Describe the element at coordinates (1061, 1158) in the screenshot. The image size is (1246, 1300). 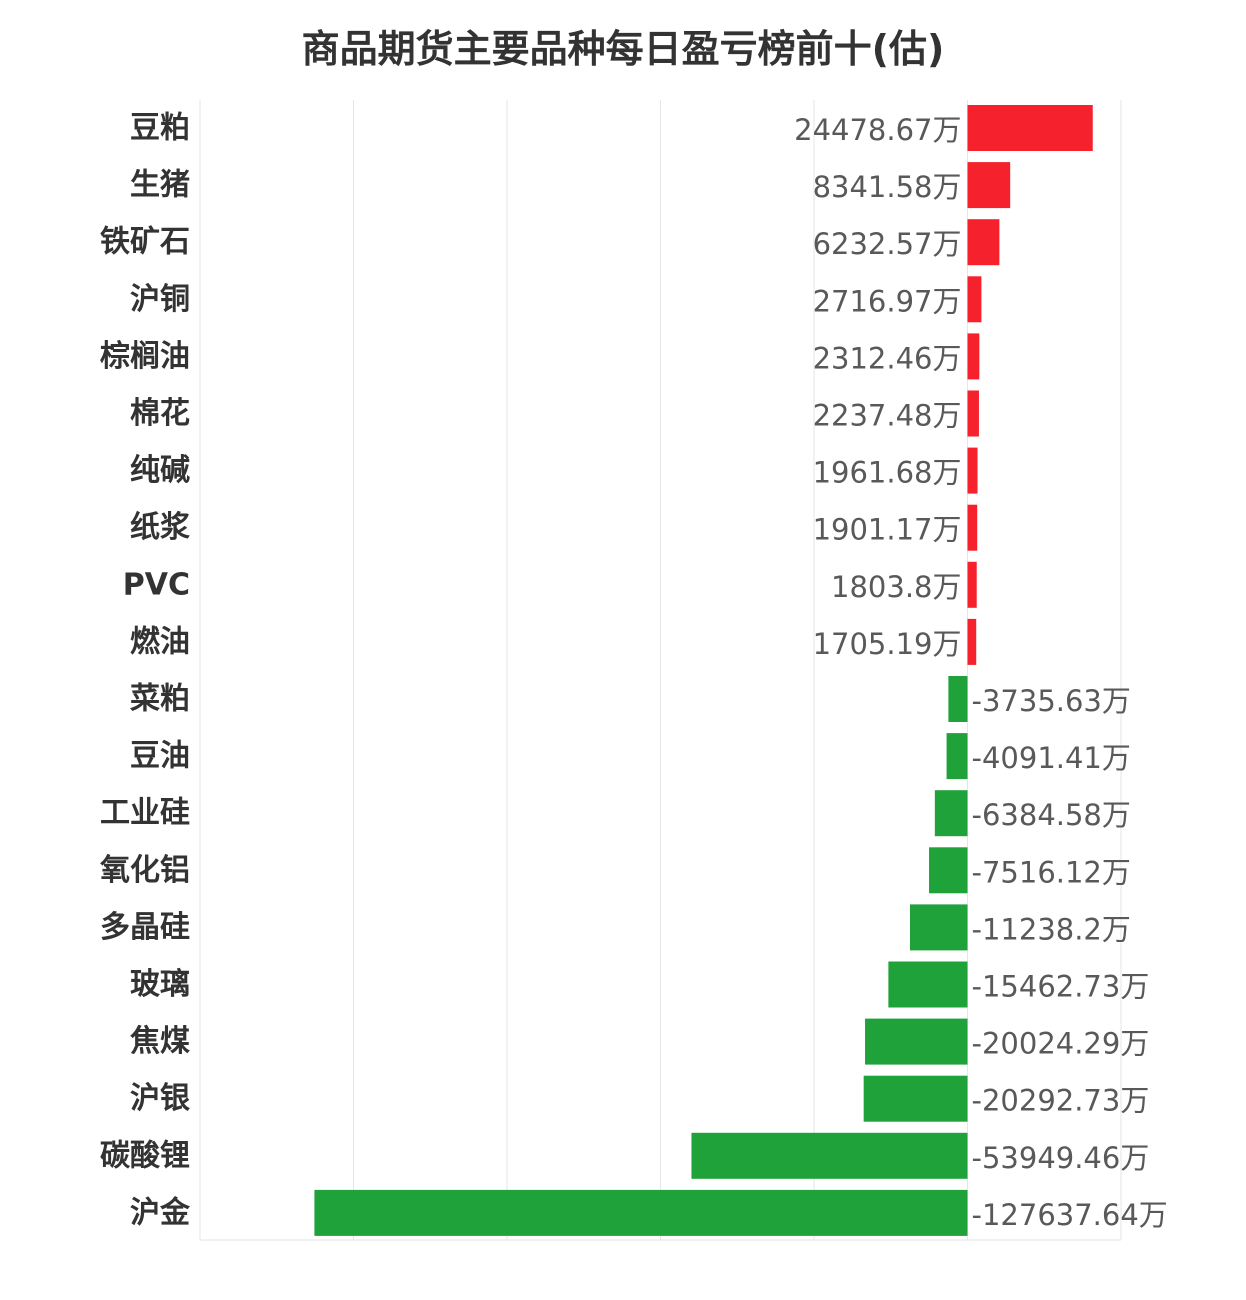
I see `value-label: -53949.46万` at that location.